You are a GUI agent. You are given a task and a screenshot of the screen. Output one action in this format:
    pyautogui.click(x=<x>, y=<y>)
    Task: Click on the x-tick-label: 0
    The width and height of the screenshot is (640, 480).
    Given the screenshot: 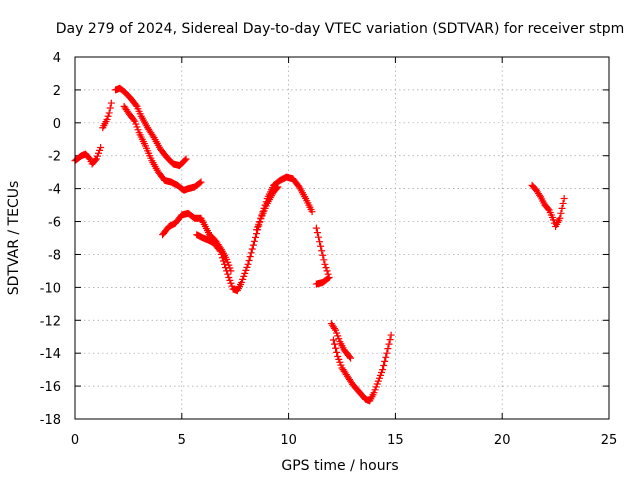 What is the action you would take?
    pyautogui.click(x=75, y=440)
    